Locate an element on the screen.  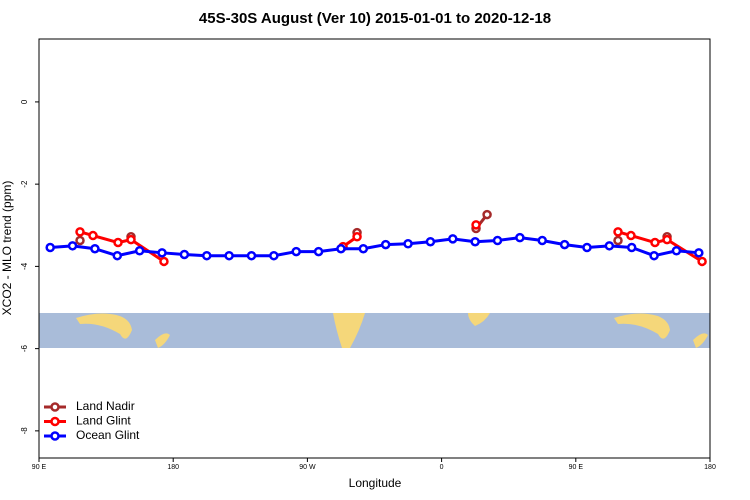
y-axis-label: XCO2 - MLO trend (ppm) is located at coordinates (7, 248).